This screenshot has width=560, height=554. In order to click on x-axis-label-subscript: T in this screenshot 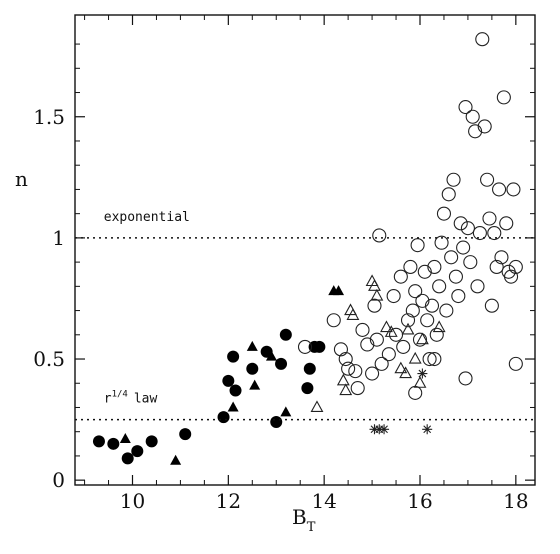, I will do `click(311, 527)`.